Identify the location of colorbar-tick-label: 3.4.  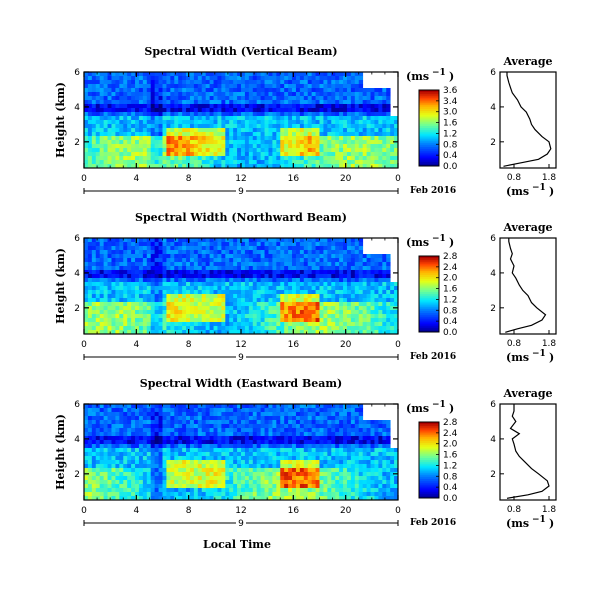
(450, 102).